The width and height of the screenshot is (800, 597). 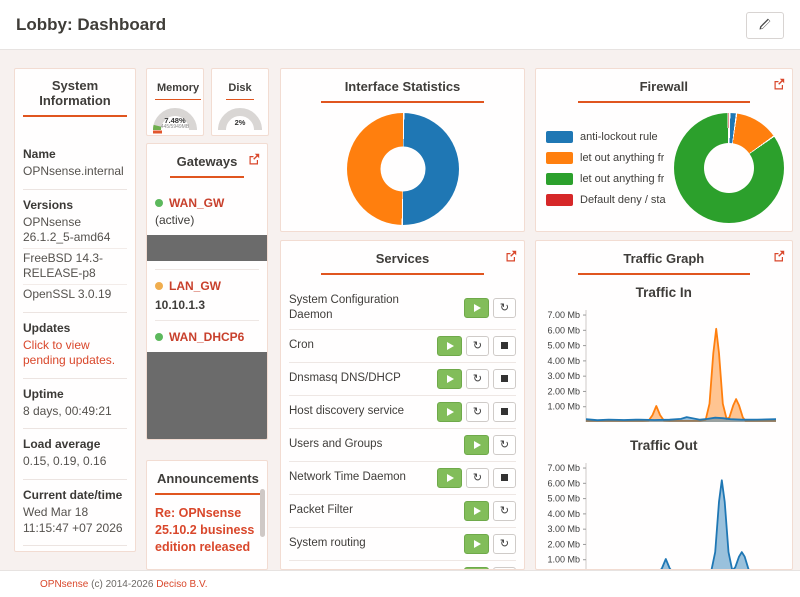 I want to click on traffic-graph-title: Traffic Graph, so click(x=664, y=263).